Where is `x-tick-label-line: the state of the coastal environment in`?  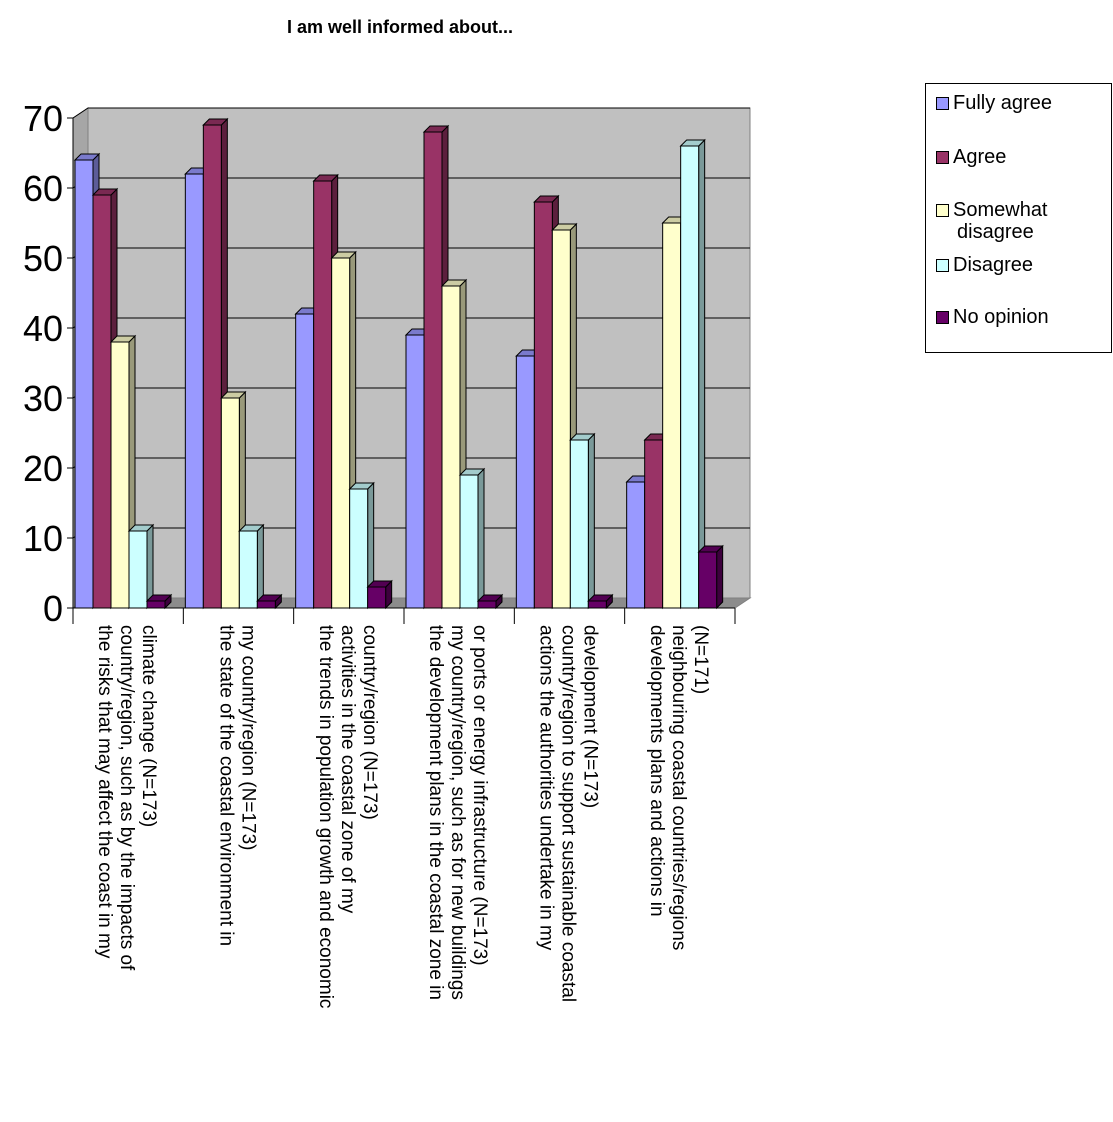
x-tick-label-line: the state of the coastal environment in is located at coordinates (226, 785).